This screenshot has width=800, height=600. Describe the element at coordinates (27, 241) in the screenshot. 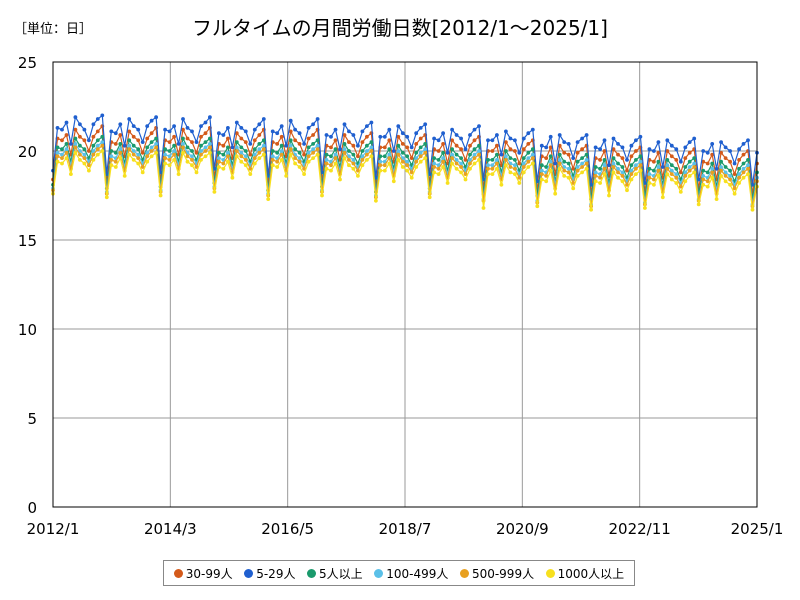

I see `y-tick-label: 15` at that location.